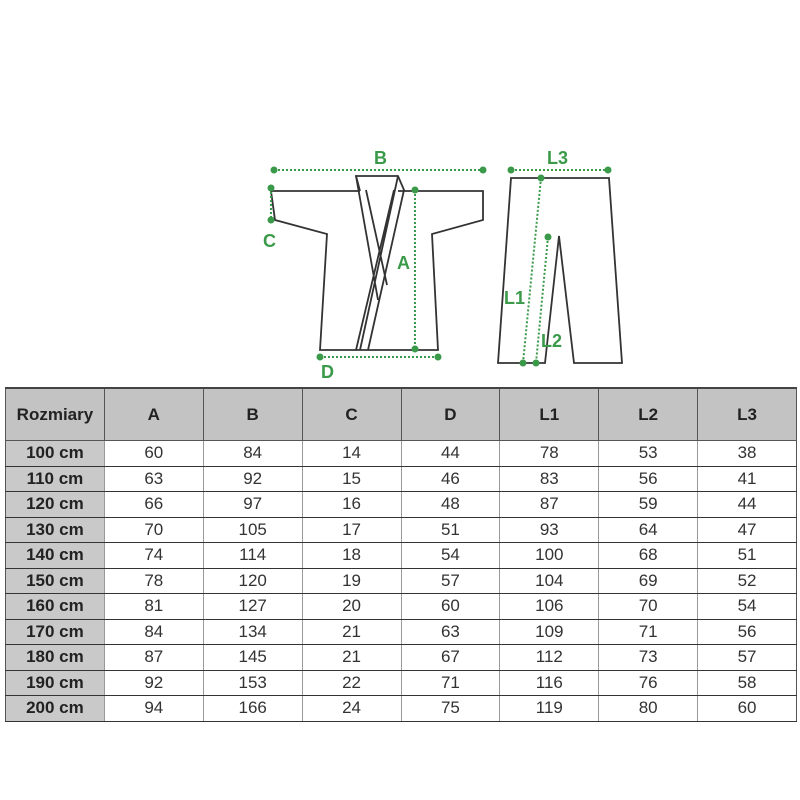  What do you see at coordinates (351, 530) in the screenshot?
I see `measurement-cell: 17` at bounding box center [351, 530].